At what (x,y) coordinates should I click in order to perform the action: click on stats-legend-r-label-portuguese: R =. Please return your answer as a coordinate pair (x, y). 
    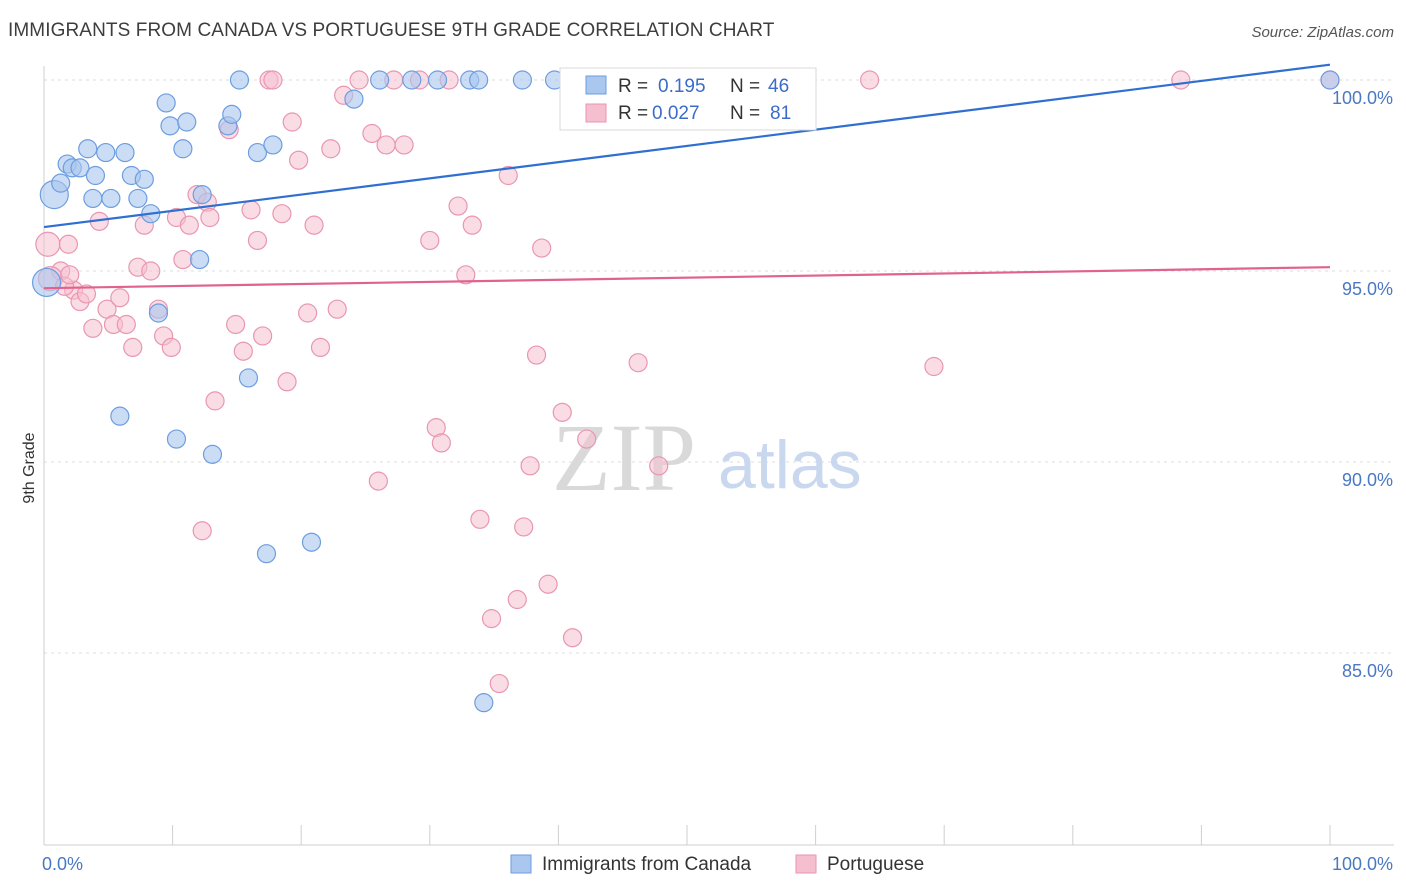
    Looking at the image, I should click on (633, 113).